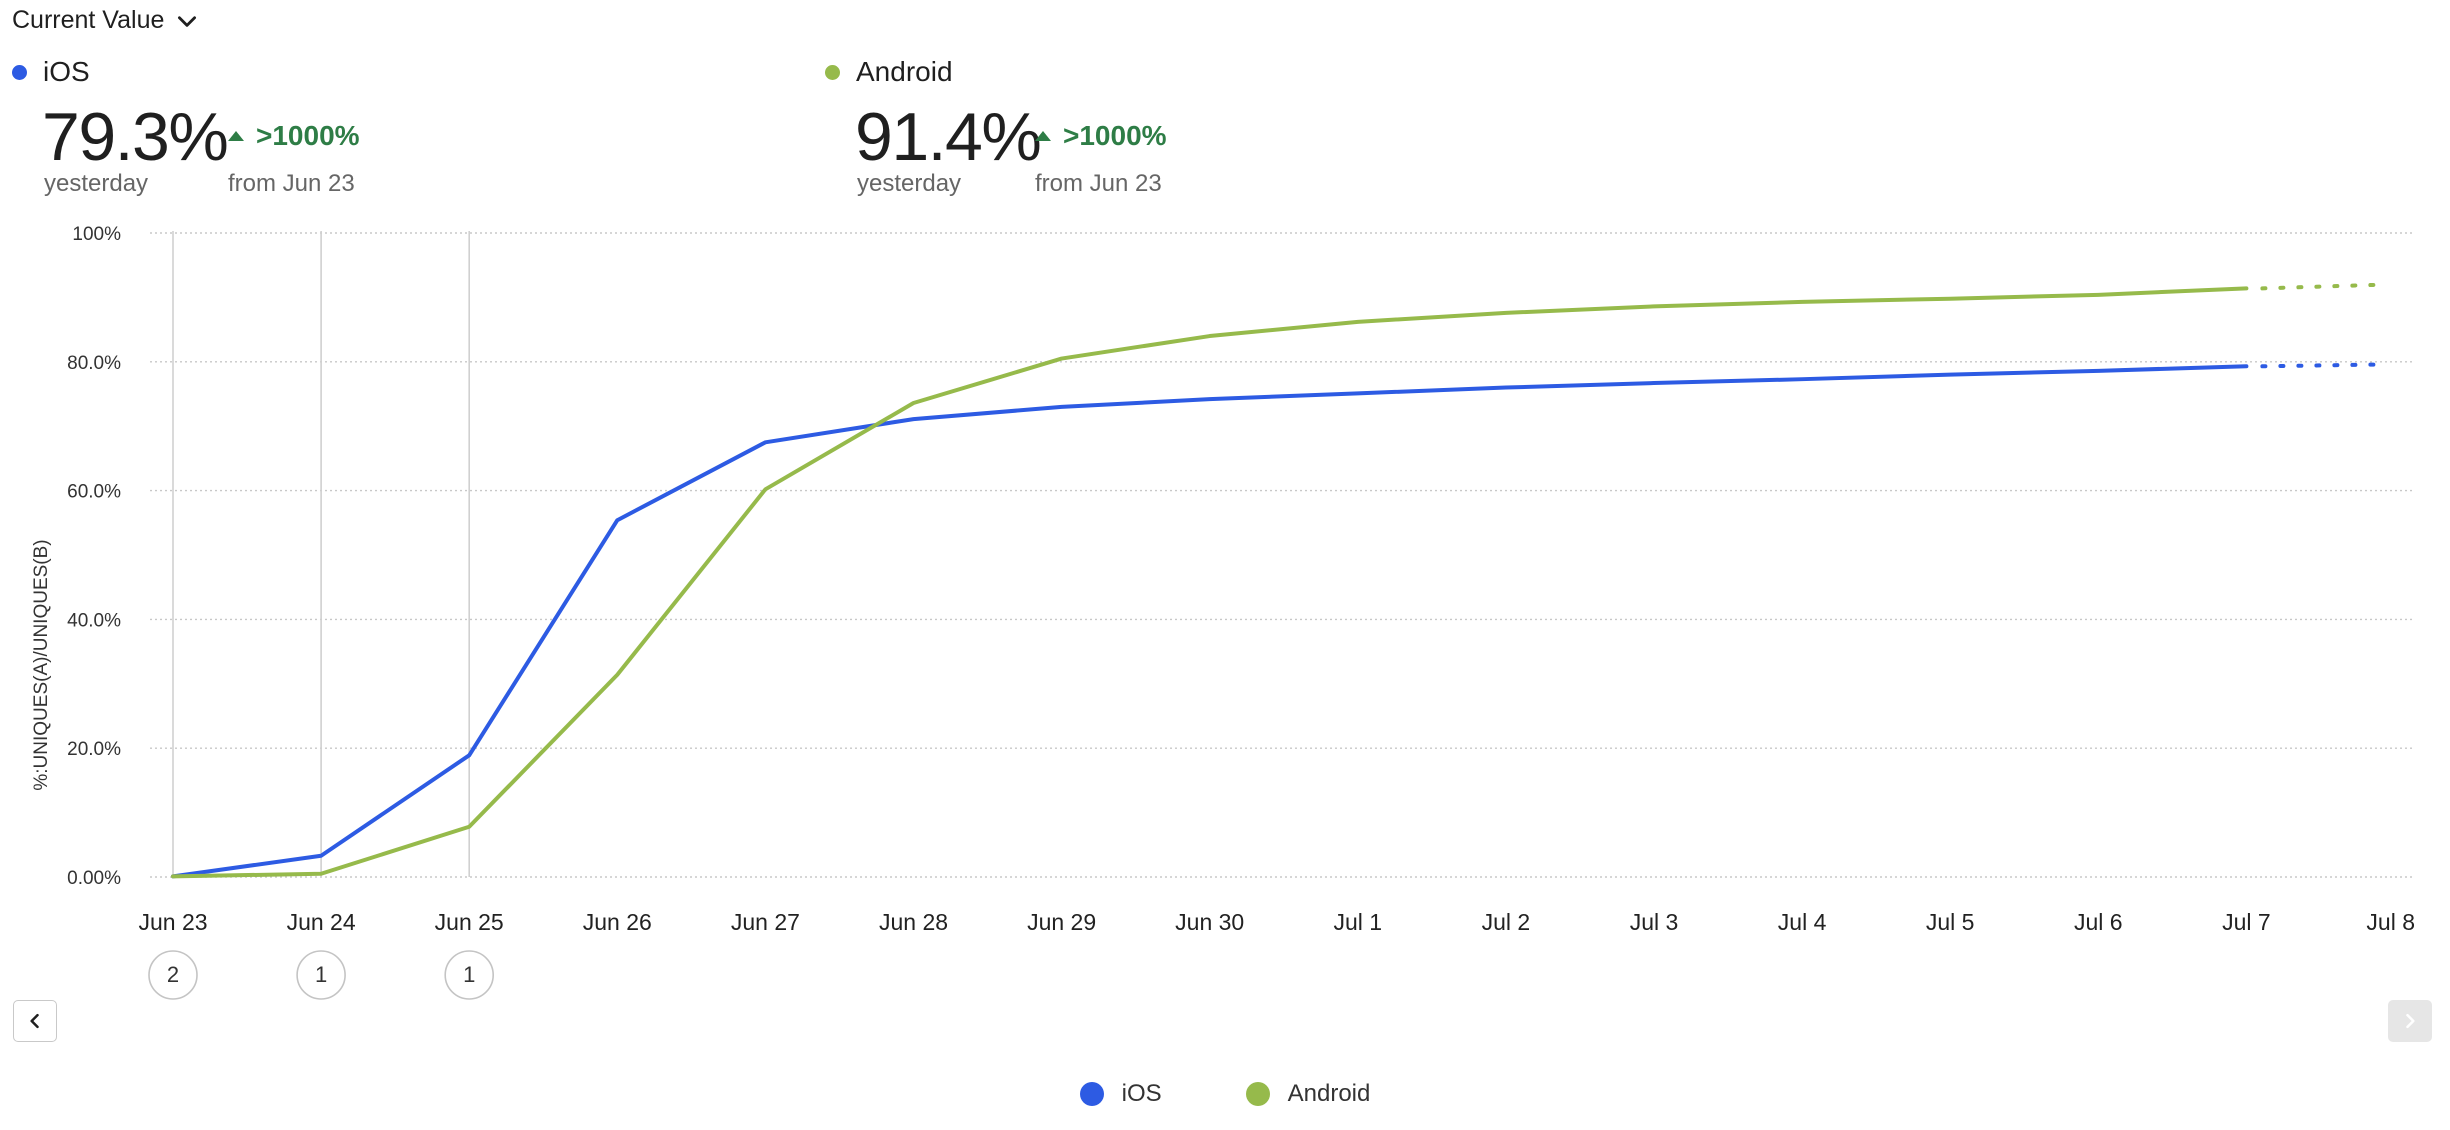 The image size is (2450, 1130). What do you see at coordinates (1115, 135) in the screenshot?
I see `summary-android-change-value: >1000%` at bounding box center [1115, 135].